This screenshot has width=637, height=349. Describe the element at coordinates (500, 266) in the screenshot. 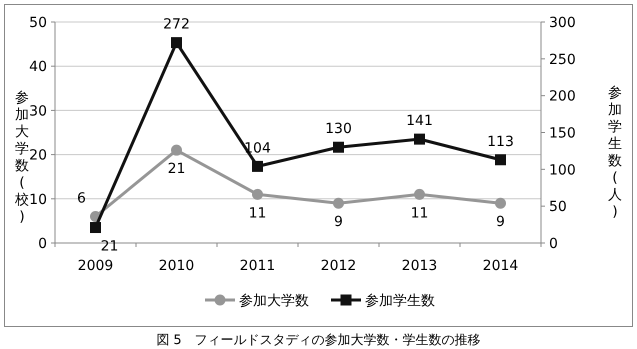

I see `x-tick-label: 2014` at that location.